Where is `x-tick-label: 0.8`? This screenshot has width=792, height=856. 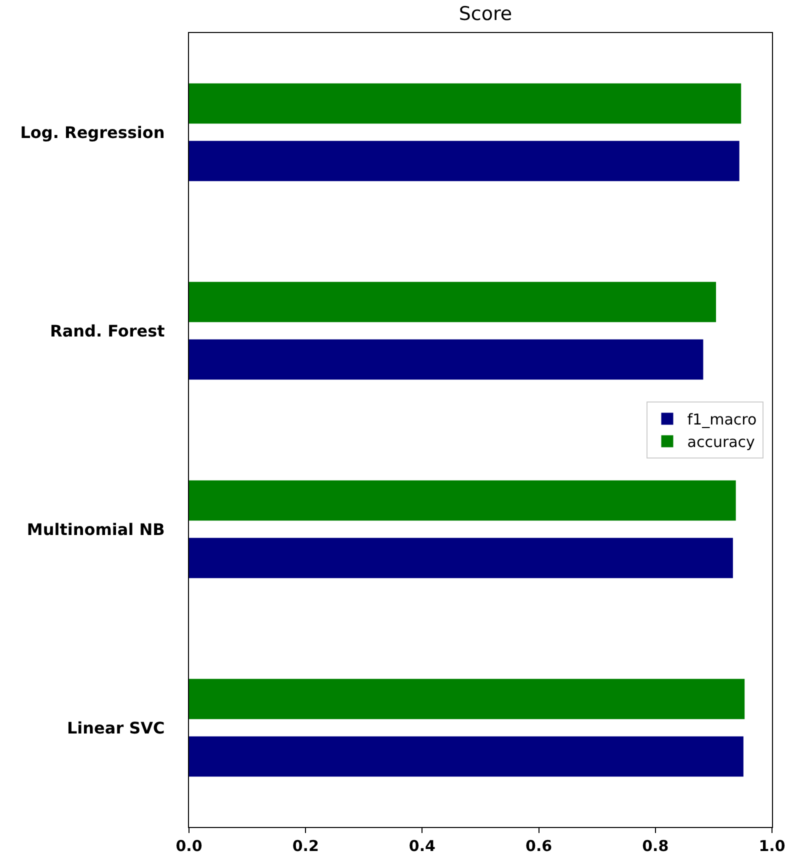
x-tick-label: 0.8 is located at coordinates (655, 846).